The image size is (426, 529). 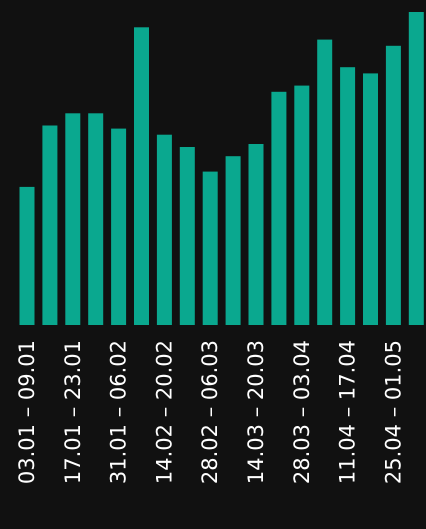 What do you see at coordinates (256, 412) in the screenshot?
I see `x-tick-label: 14.03 – 20.03` at bounding box center [256, 412].